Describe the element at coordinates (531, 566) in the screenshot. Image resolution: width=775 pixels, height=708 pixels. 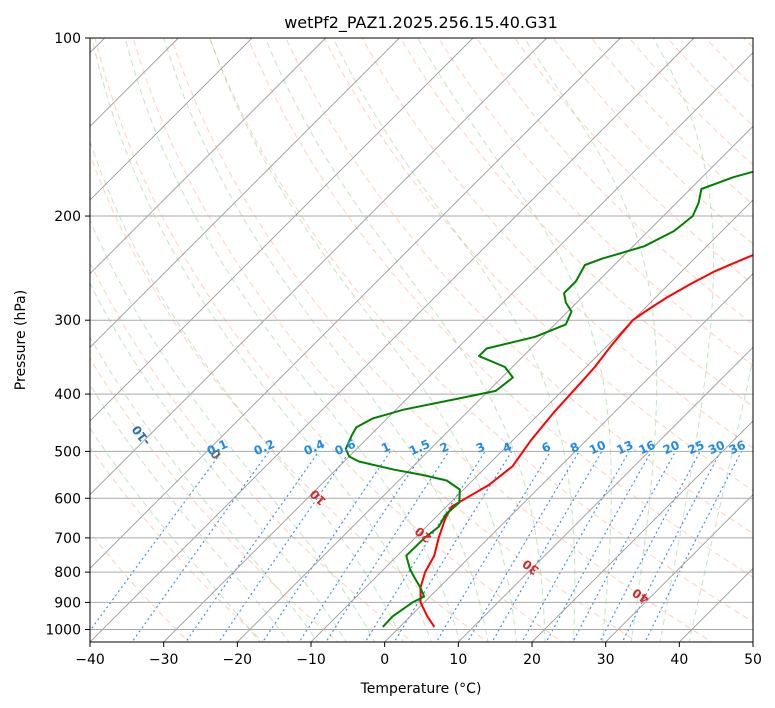
I see `dry-adiabat-label: 30` at that location.